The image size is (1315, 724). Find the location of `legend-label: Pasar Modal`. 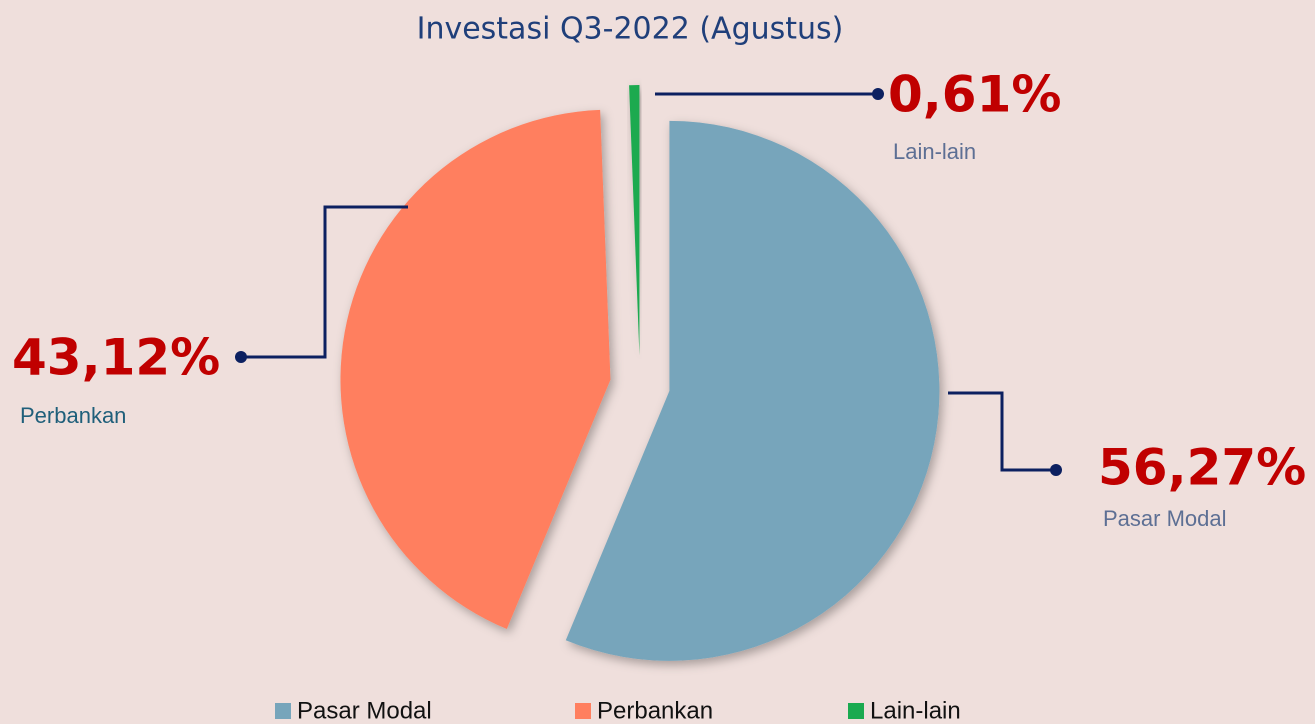

legend-label: Pasar Modal is located at coordinates (364, 710).